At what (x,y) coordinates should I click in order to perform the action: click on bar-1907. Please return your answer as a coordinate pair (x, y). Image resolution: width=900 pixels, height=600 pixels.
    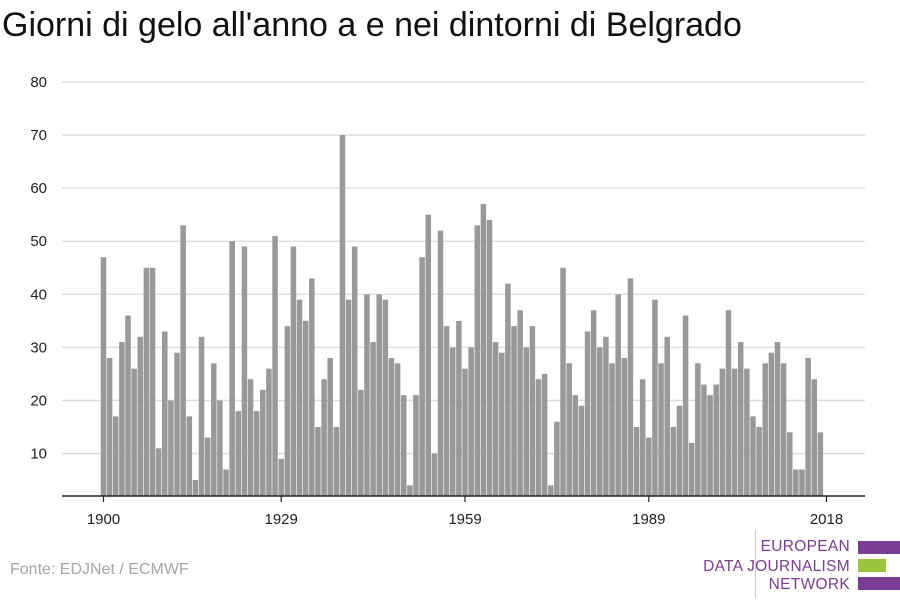
    Looking at the image, I should click on (146, 381).